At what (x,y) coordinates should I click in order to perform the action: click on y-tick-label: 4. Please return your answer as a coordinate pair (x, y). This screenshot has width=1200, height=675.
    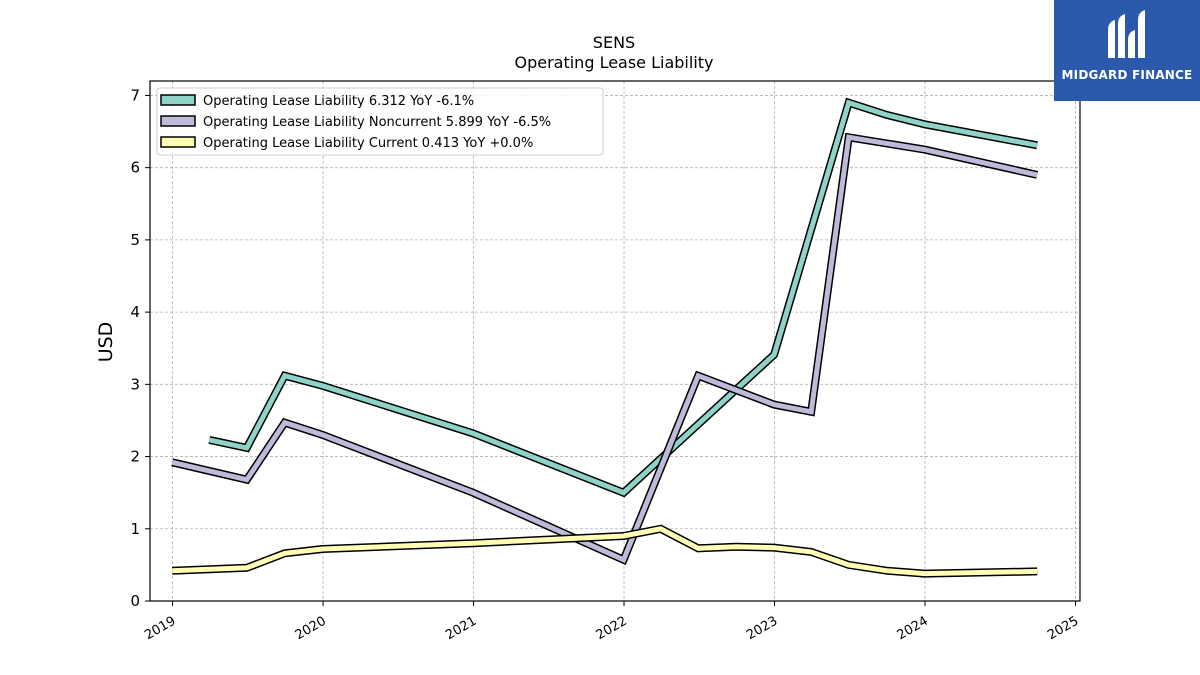
    Looking at the image, I should click on (135, 312).